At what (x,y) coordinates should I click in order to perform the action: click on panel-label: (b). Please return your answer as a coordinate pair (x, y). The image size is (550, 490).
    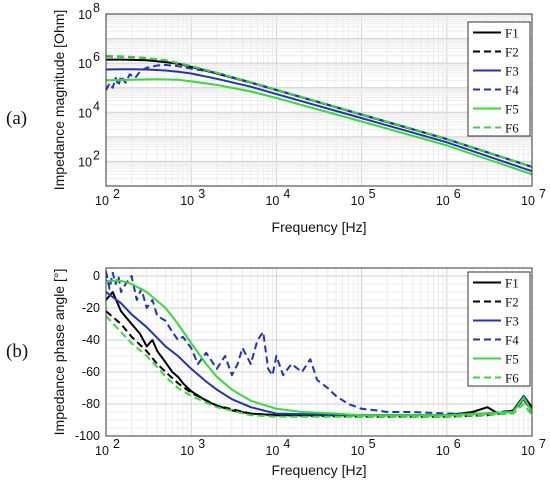
    Looking at the image, I should click on (17, 351).